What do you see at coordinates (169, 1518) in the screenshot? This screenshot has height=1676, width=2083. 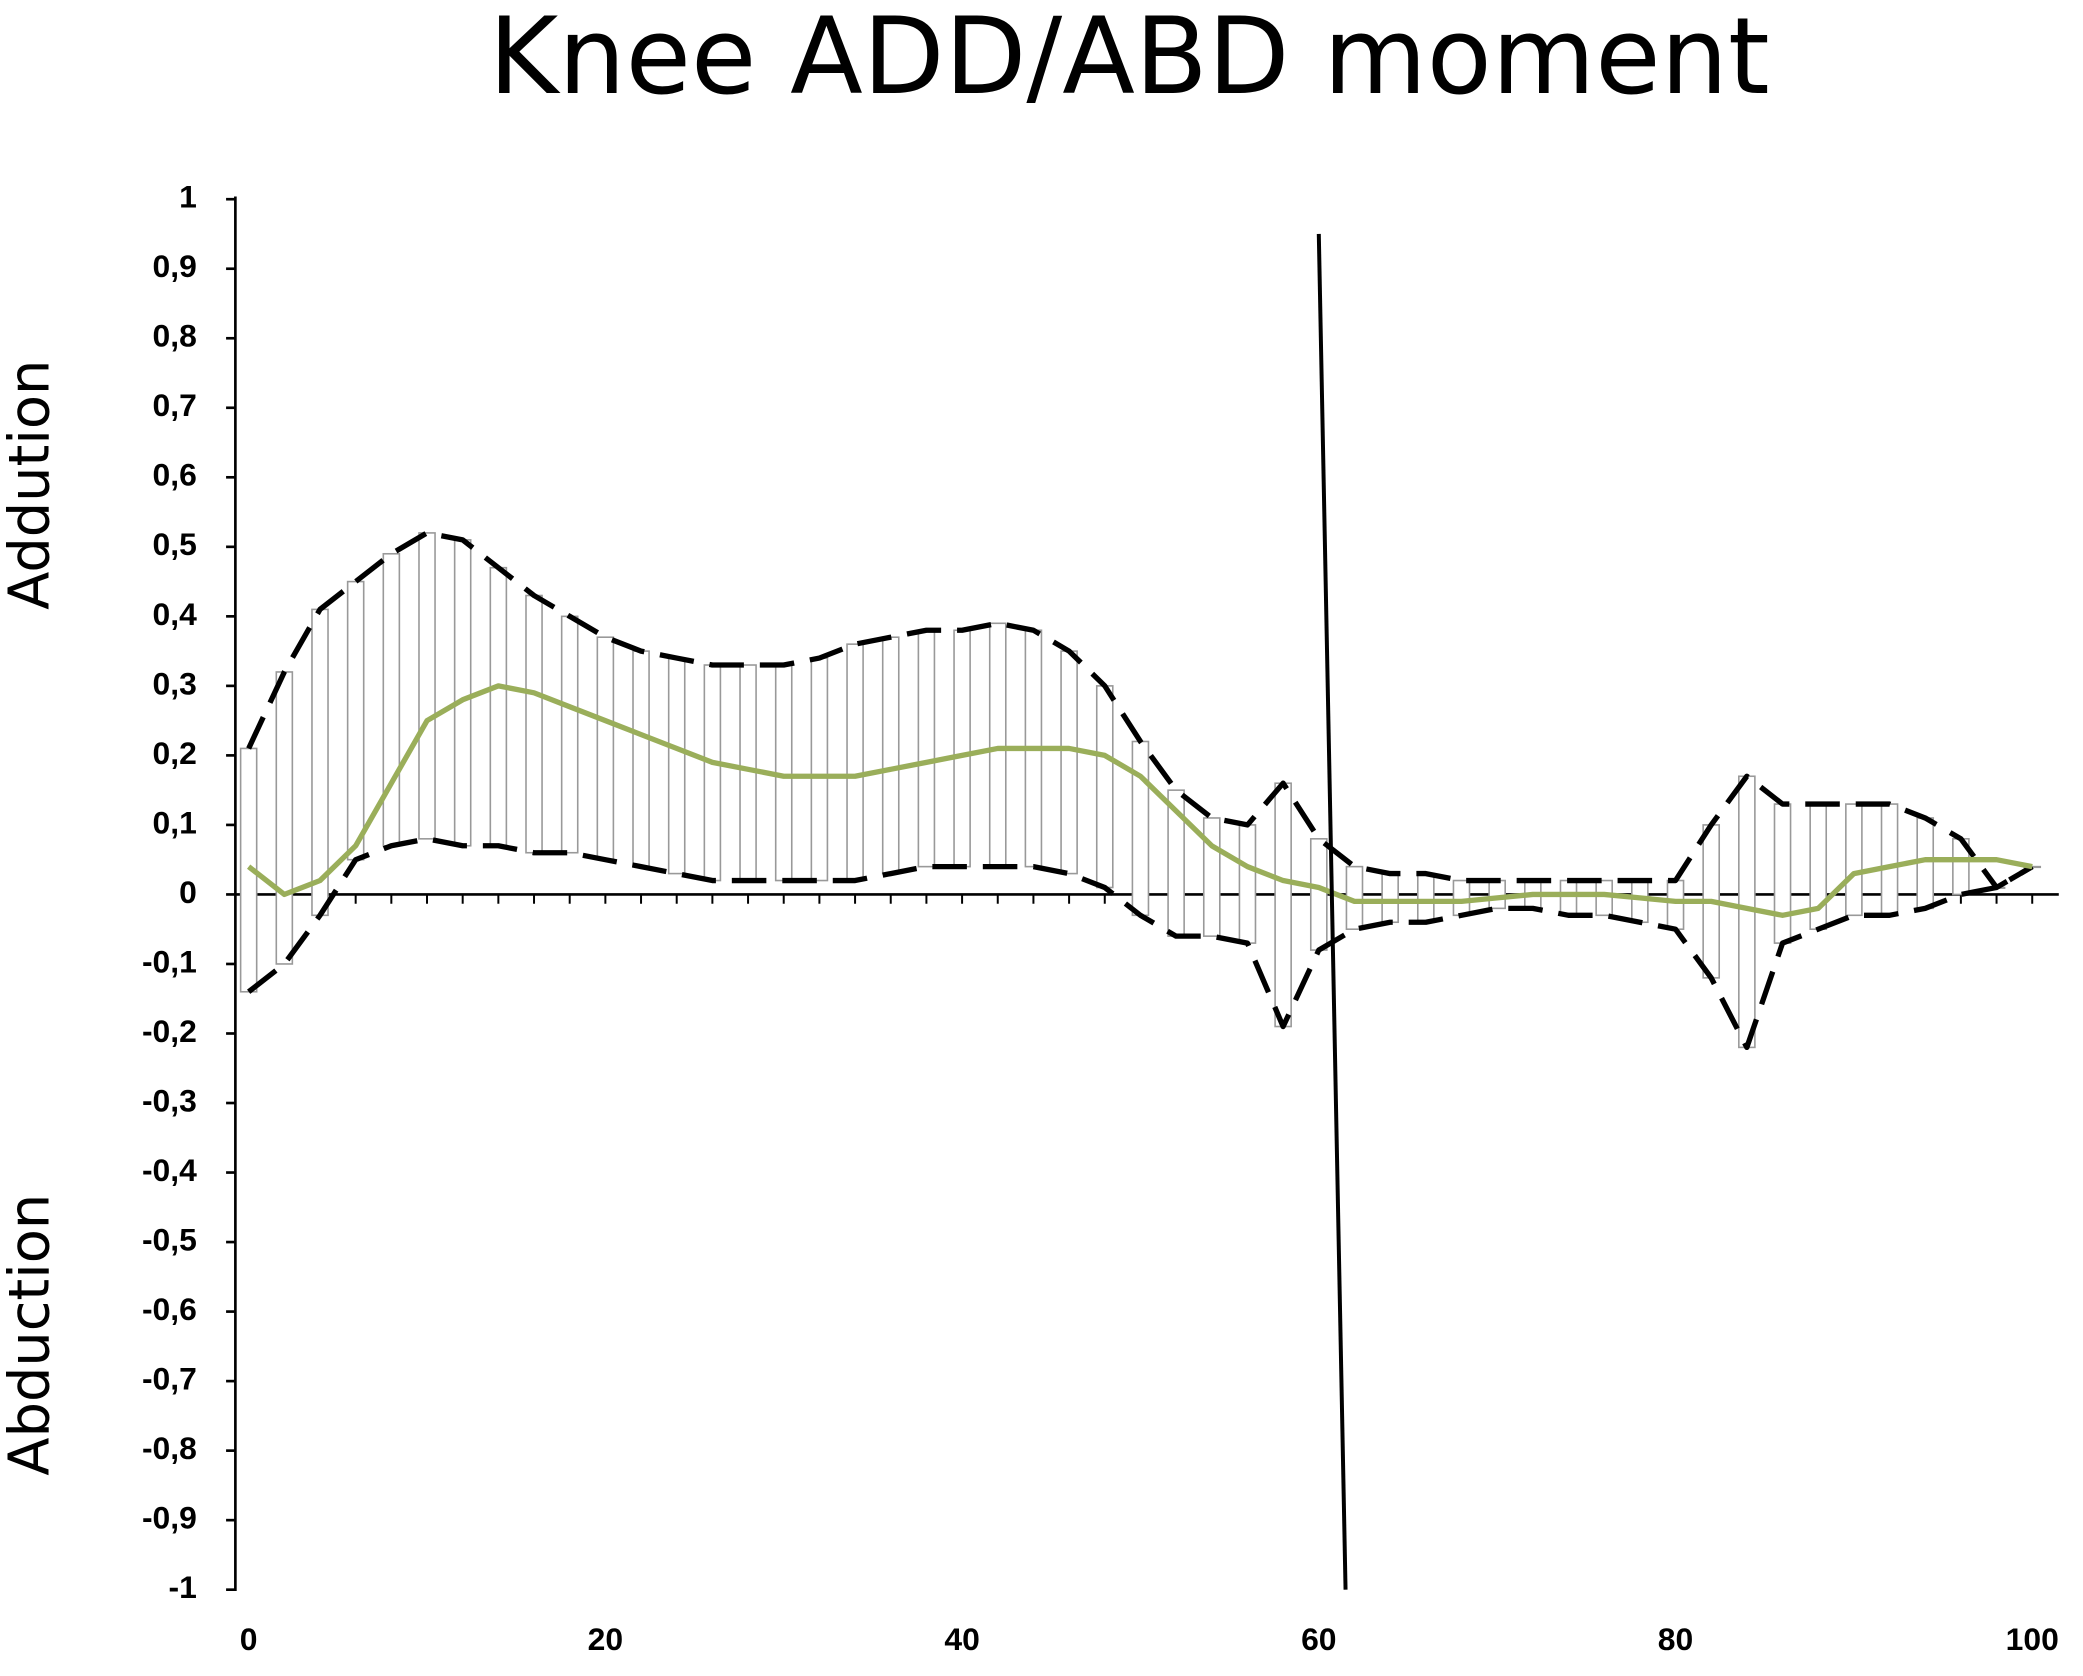 I see `y-tick-label: -0,9` at bounding box center [169, 1518].